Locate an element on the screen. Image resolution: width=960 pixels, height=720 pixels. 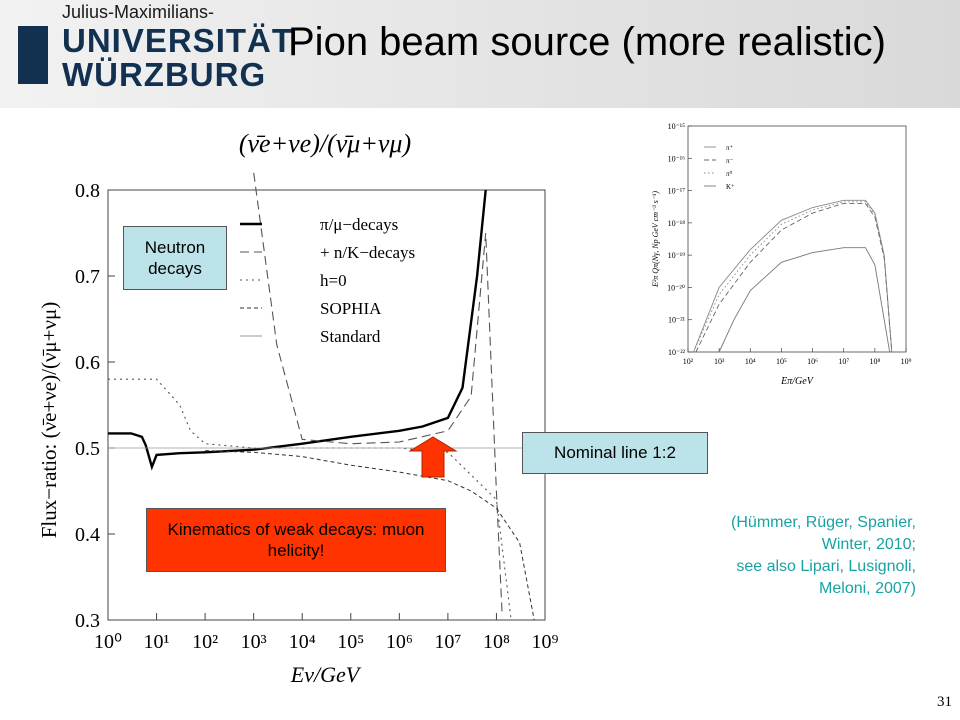
neutron-decays-label: Neutron decays is located at coordinates (175, 258).